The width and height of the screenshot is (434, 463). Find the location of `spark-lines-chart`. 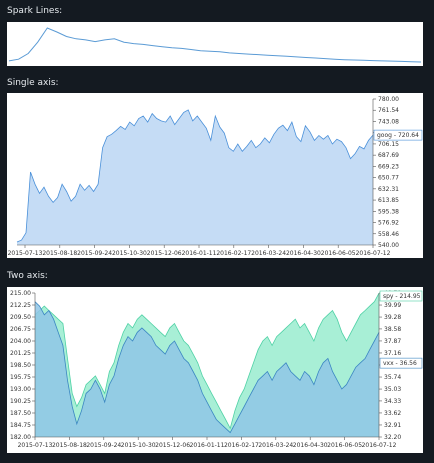

spark-lines-chart is located at coordinates (215, 44).